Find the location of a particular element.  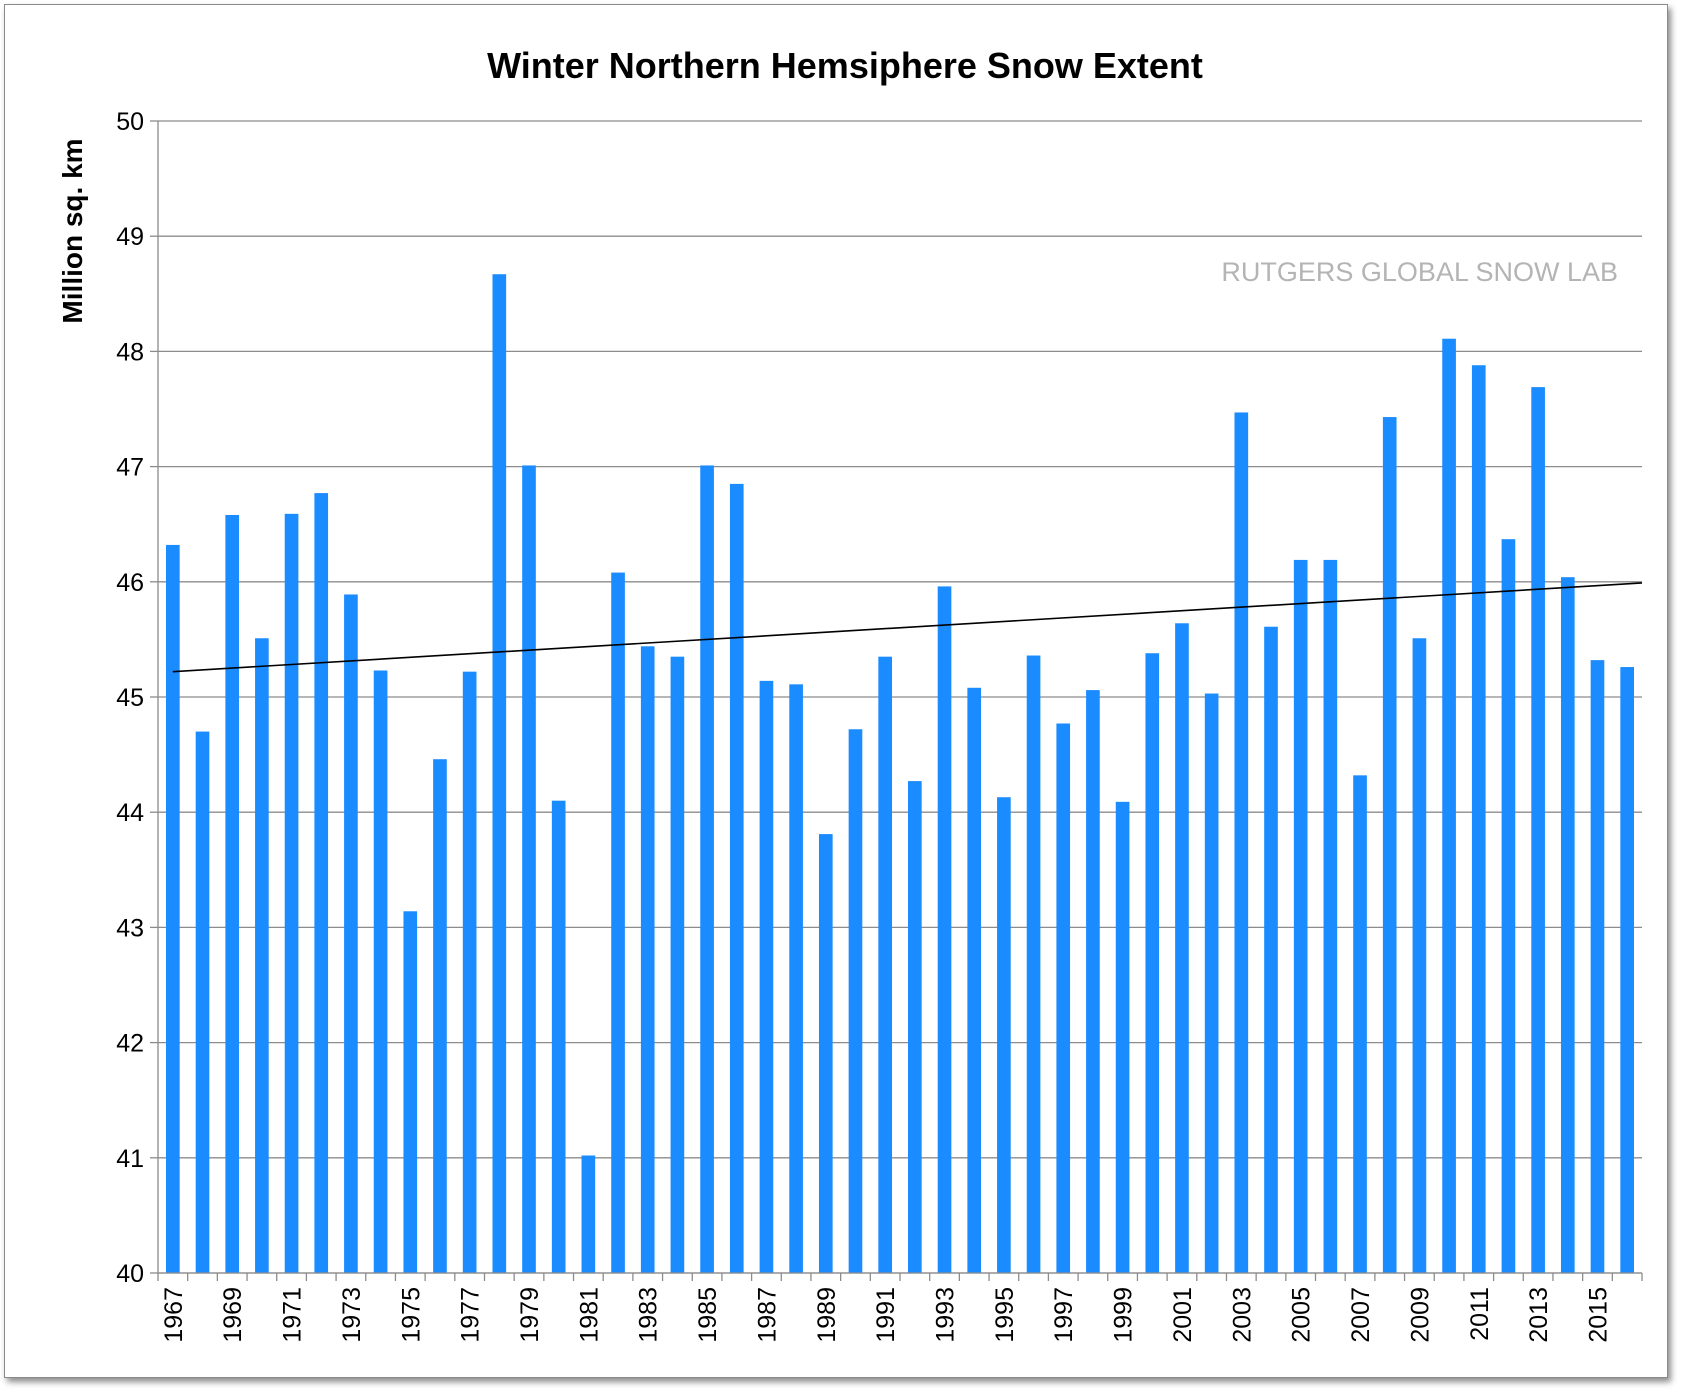

bar-1986 is located at coordinates (736, 878).